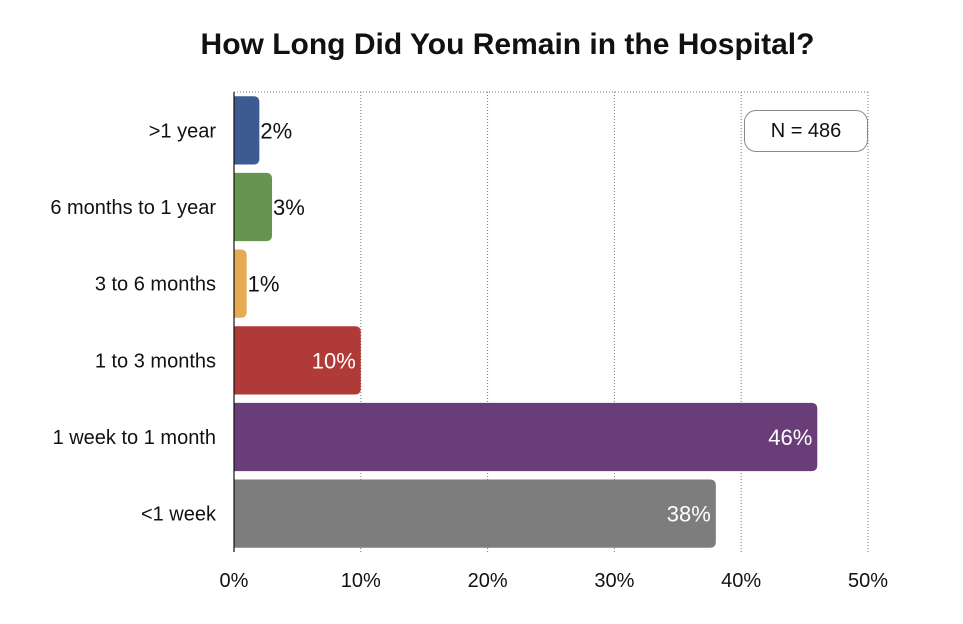 The image size is (963, 624). I want to click on category-label: 1 to 3 months, so click(155, 361).